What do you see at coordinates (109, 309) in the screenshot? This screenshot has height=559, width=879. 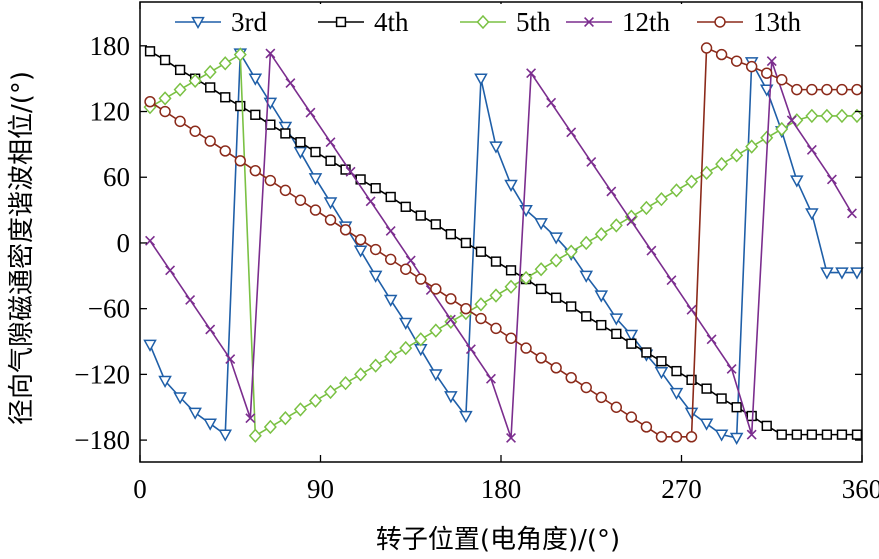 I see `y-tick-label: −60` at bounding box center [109, 309].